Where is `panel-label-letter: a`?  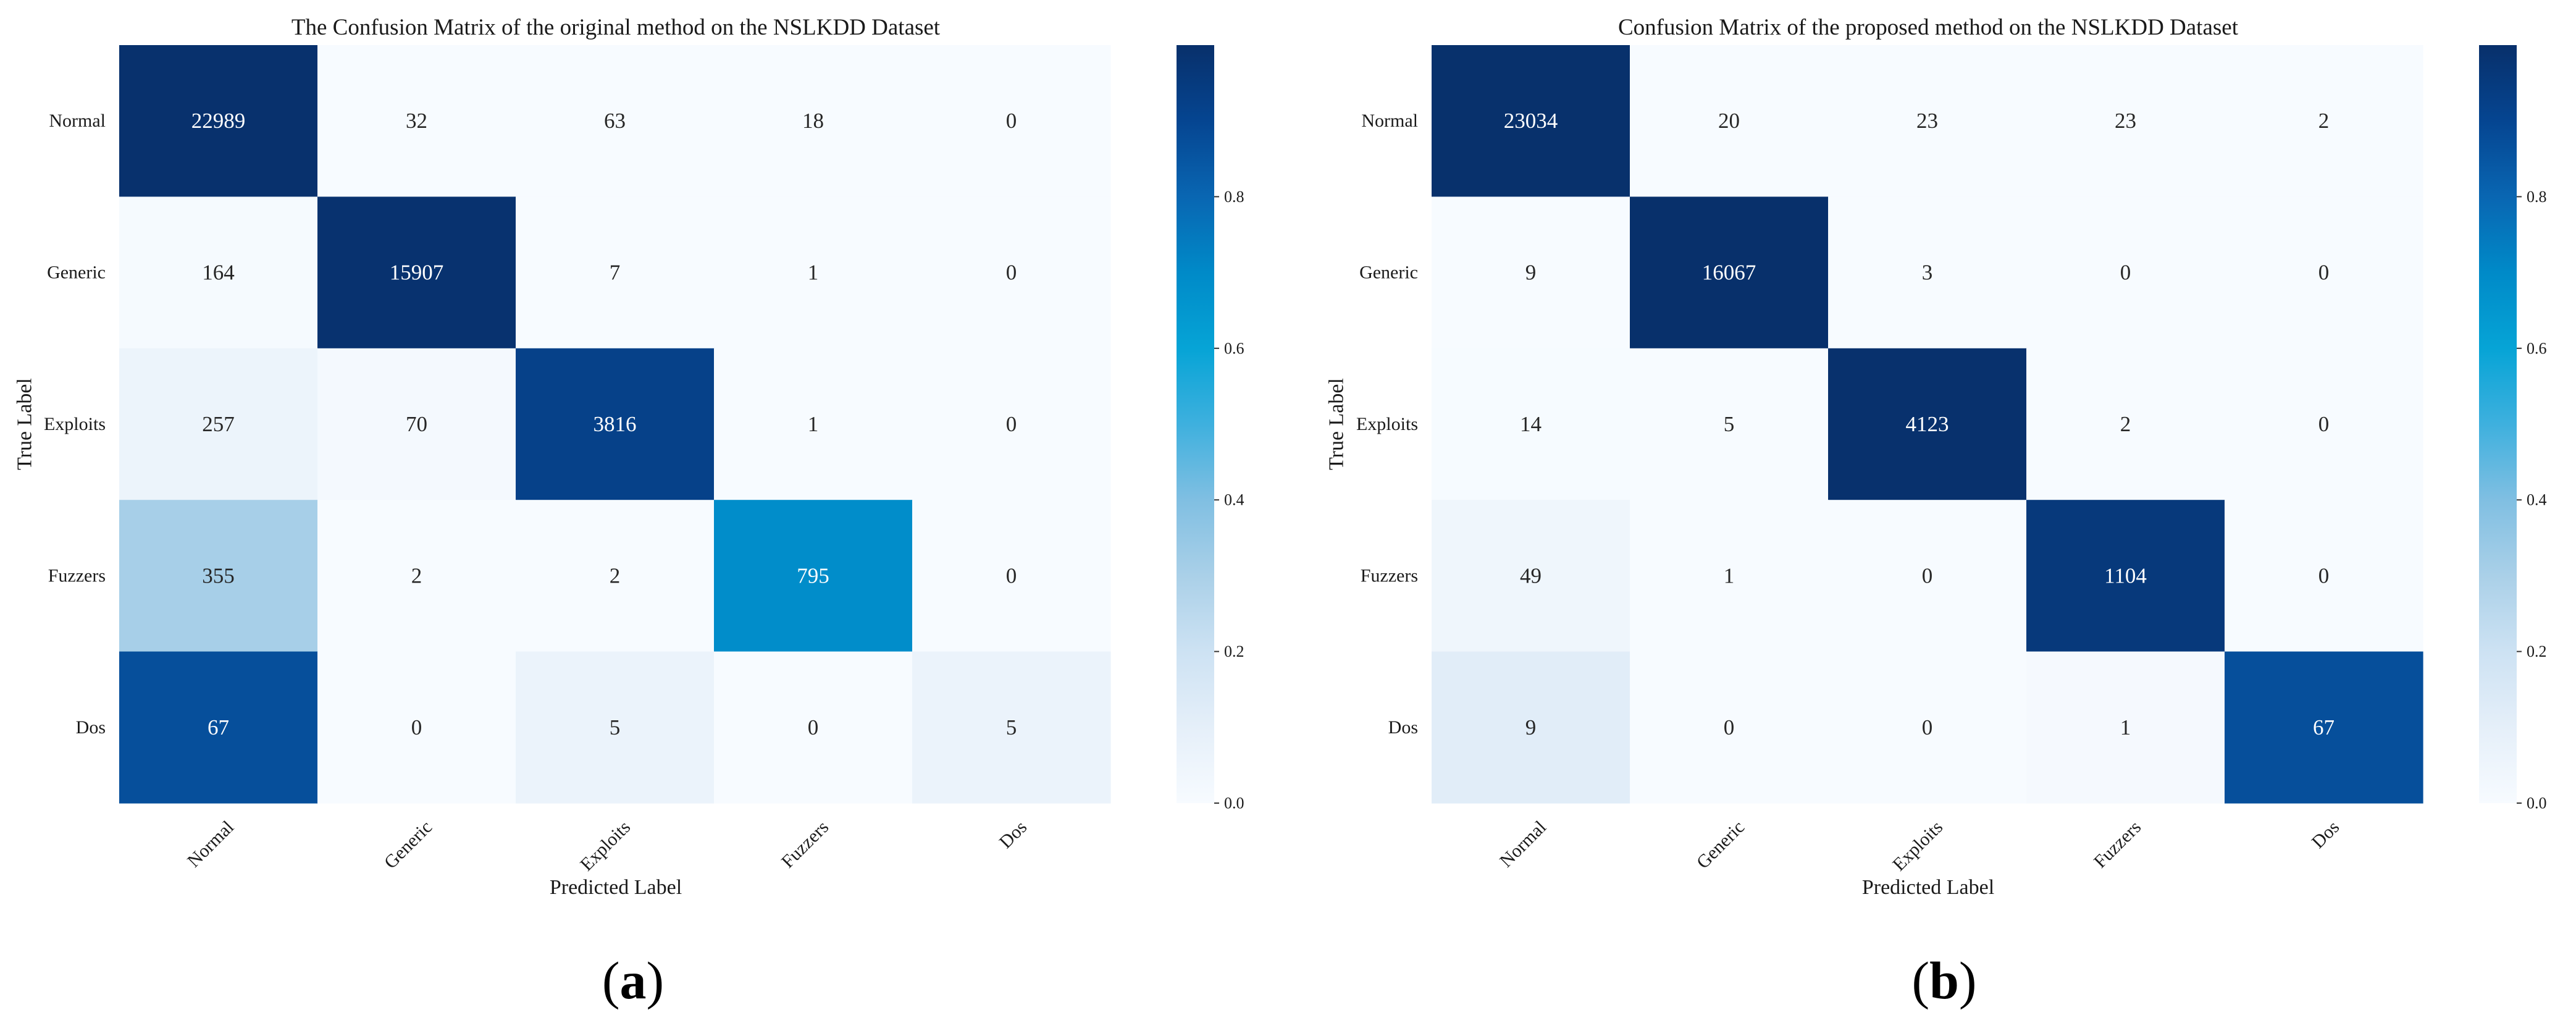
panel-label-letter: a is located at coordinates (633, 980).